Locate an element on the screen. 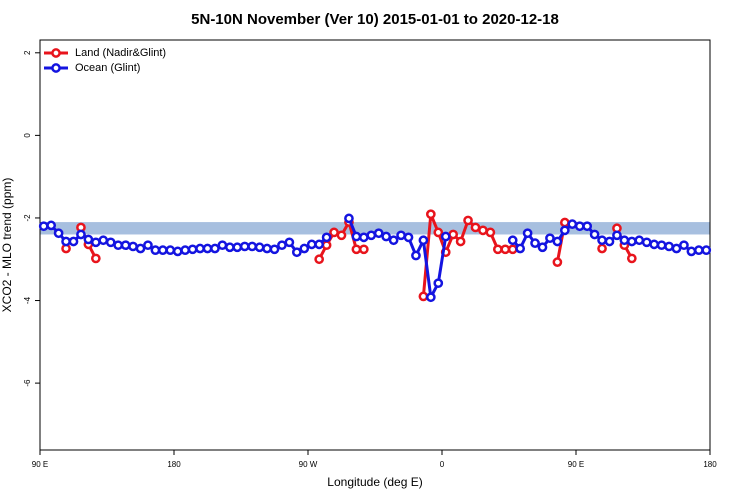 The width and height of the screenshot is (750, 500). x-axis-label: Longitude (deg E) is located at coordinates (374, 482).